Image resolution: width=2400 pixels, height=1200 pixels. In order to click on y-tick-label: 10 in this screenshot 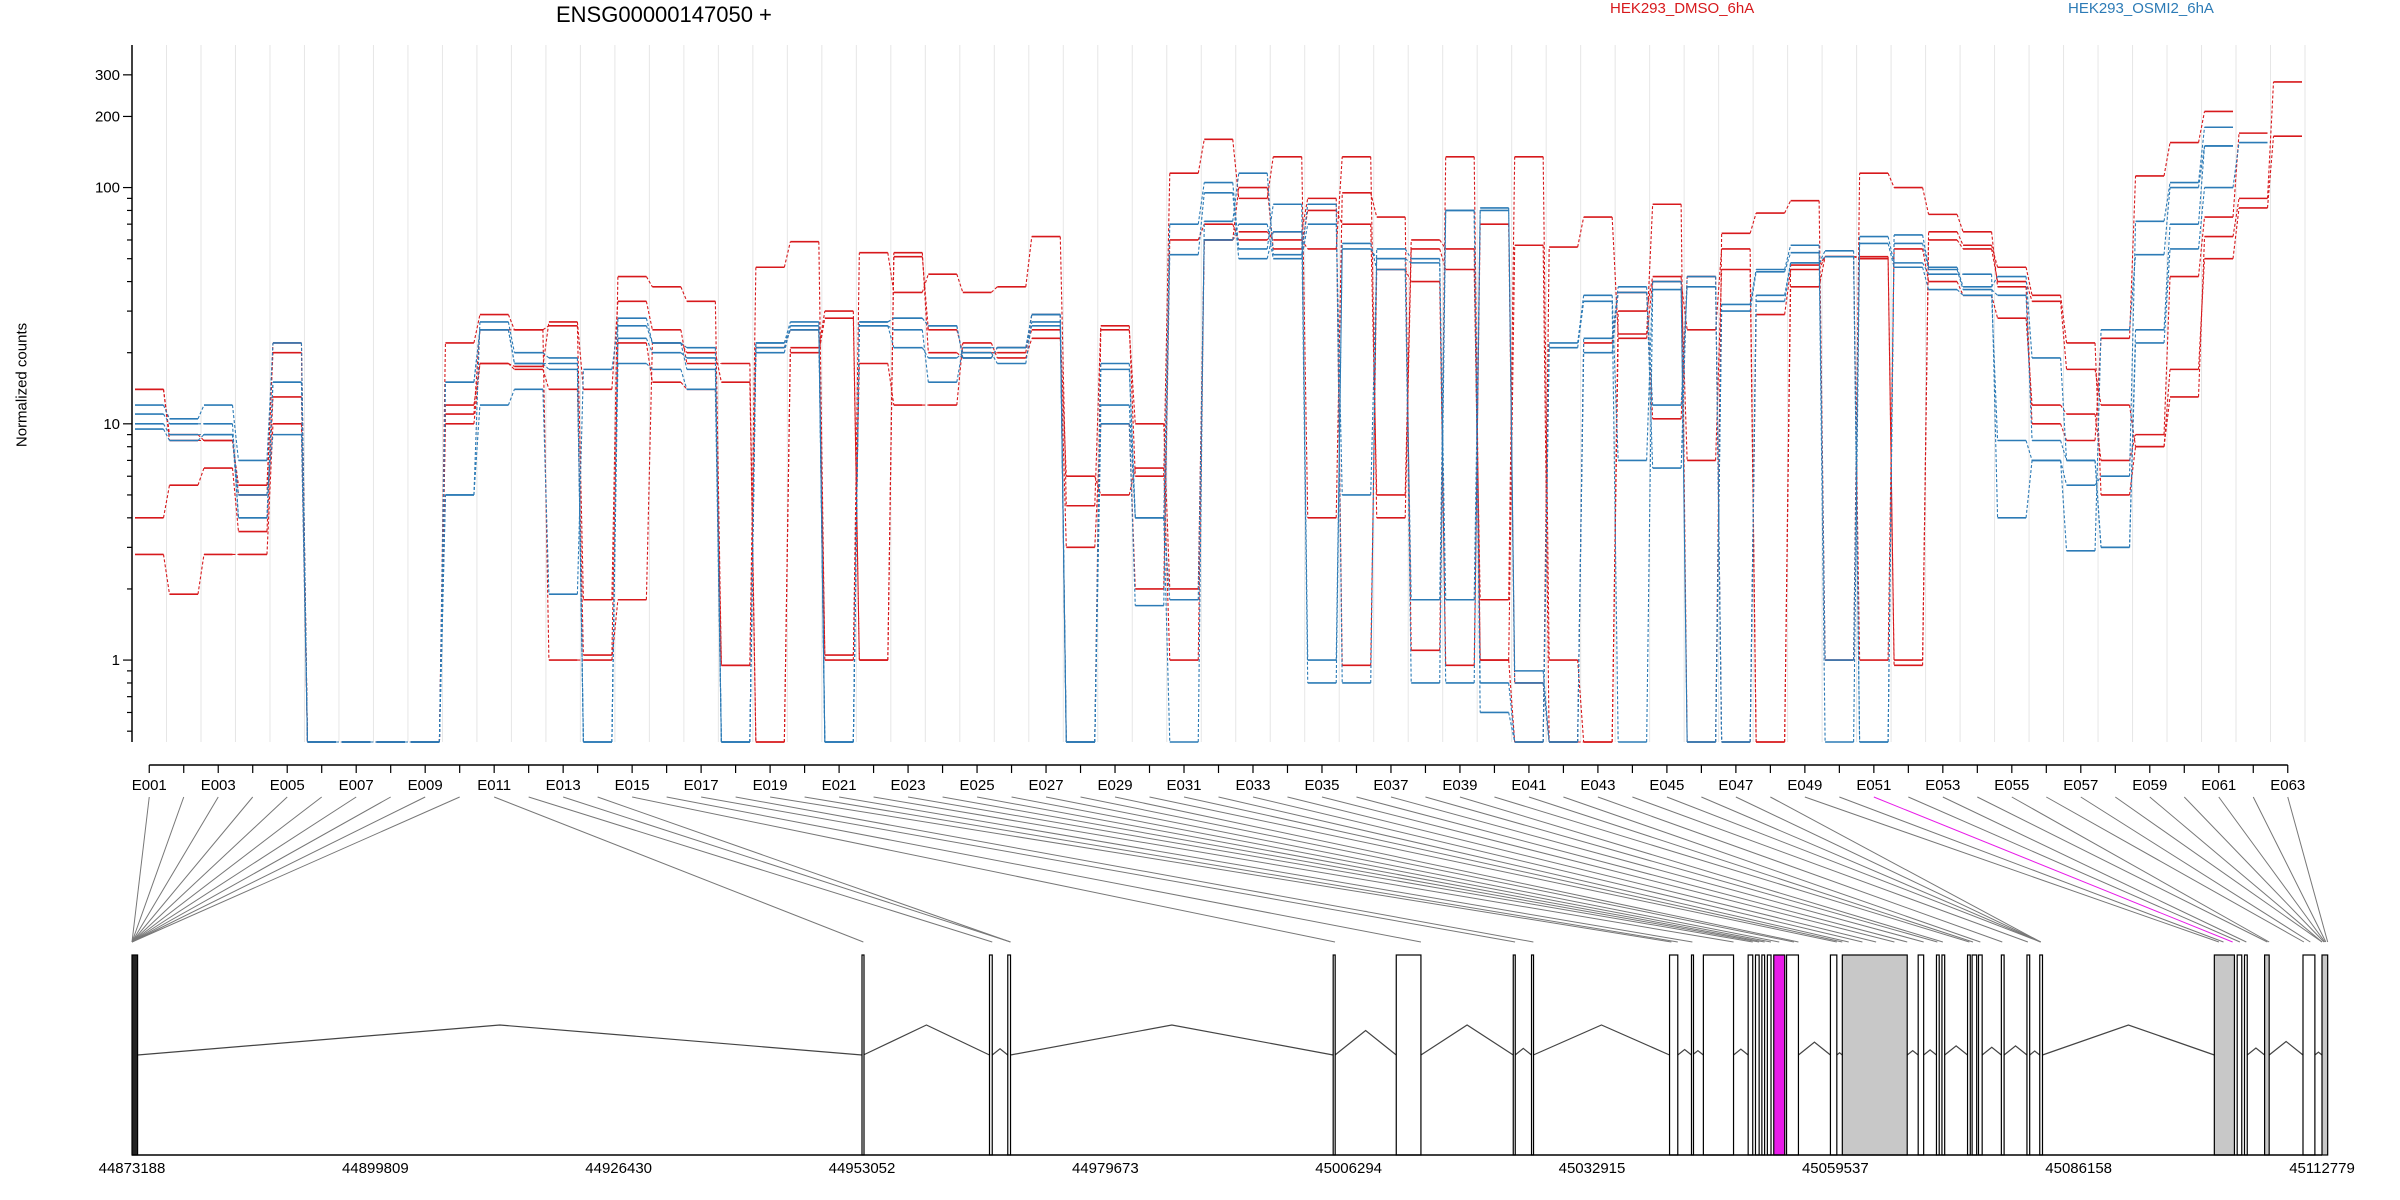, I will do `click(111, 424)`.